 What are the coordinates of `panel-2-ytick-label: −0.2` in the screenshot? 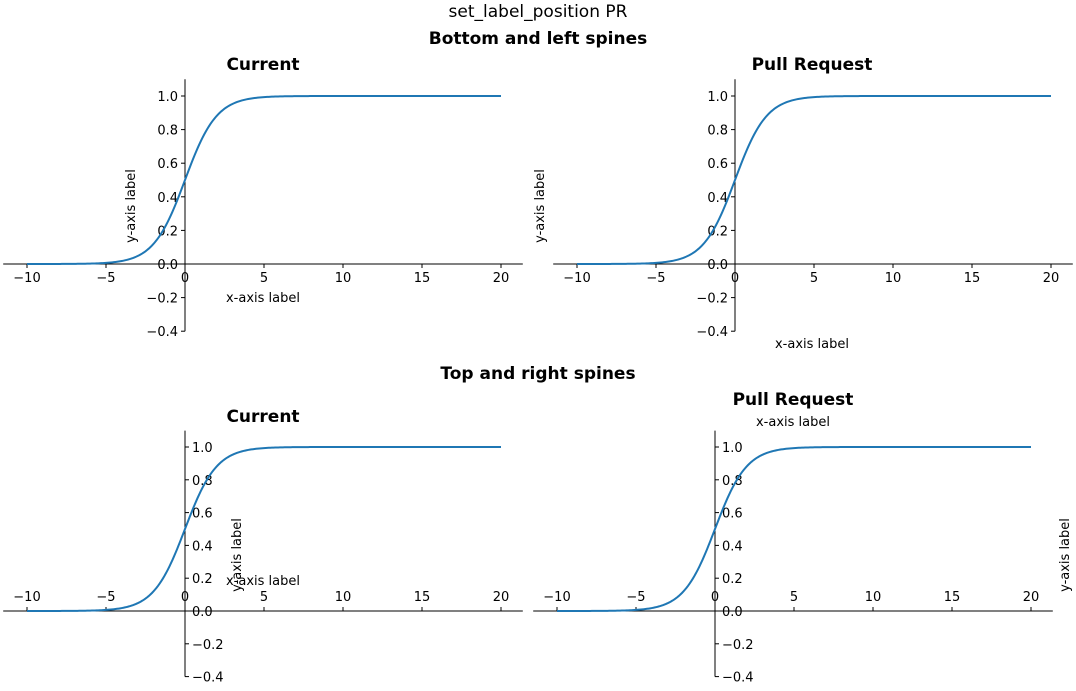 It's located at (712, 299).